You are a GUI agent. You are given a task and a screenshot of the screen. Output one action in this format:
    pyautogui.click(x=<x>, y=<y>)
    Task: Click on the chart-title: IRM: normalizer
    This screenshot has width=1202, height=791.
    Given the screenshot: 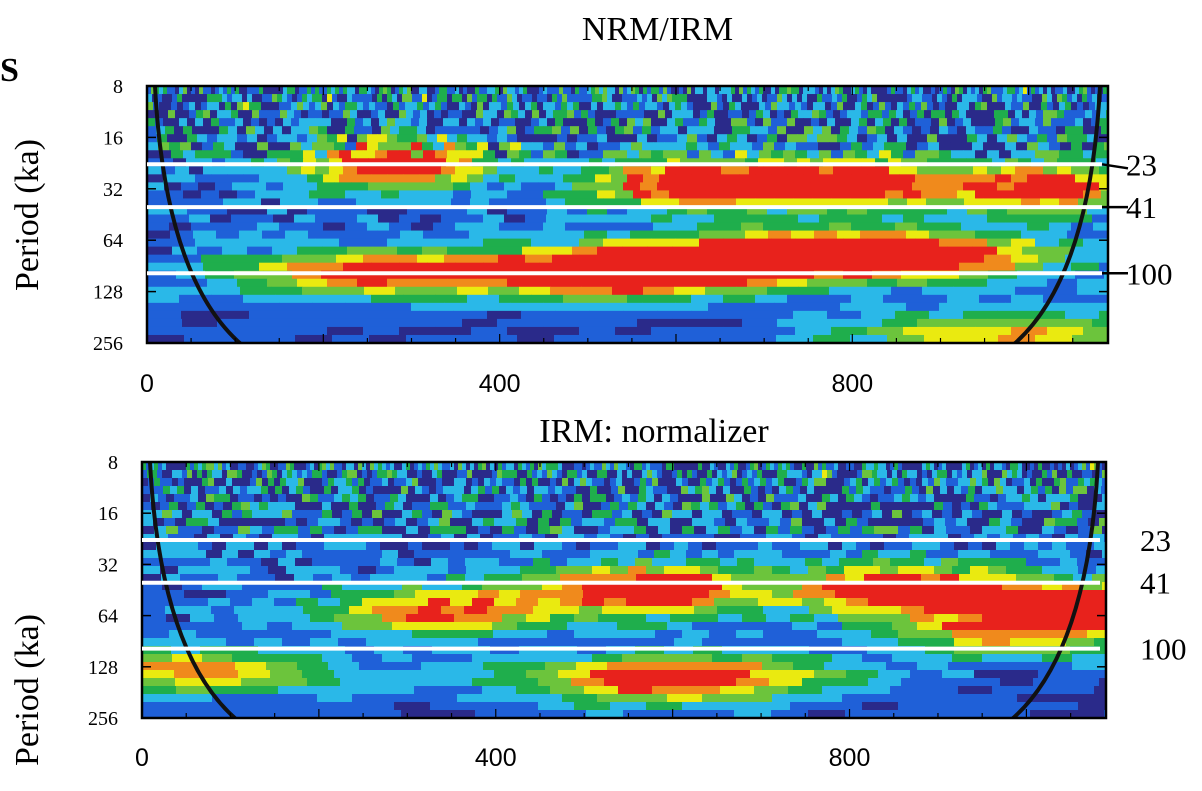 What is the action you would take?
    pyautogui.click(x=654, y=431)
    